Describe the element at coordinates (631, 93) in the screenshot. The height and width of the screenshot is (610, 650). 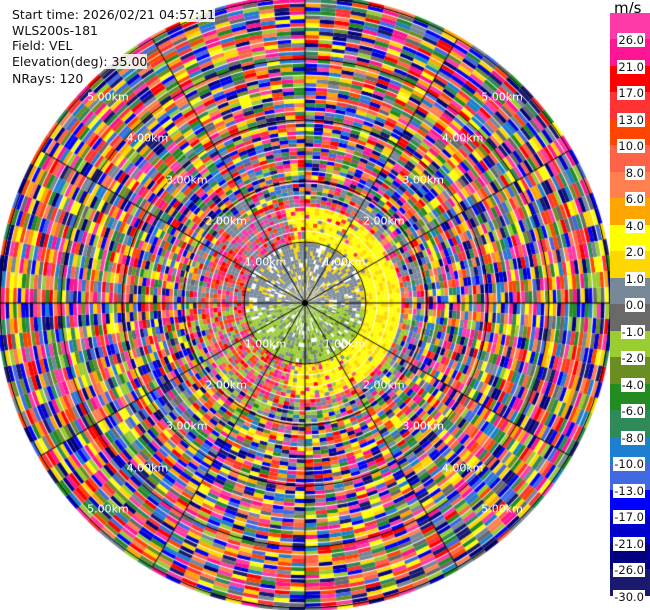
I see `colorbar-tick-label: 17.0` at that location.